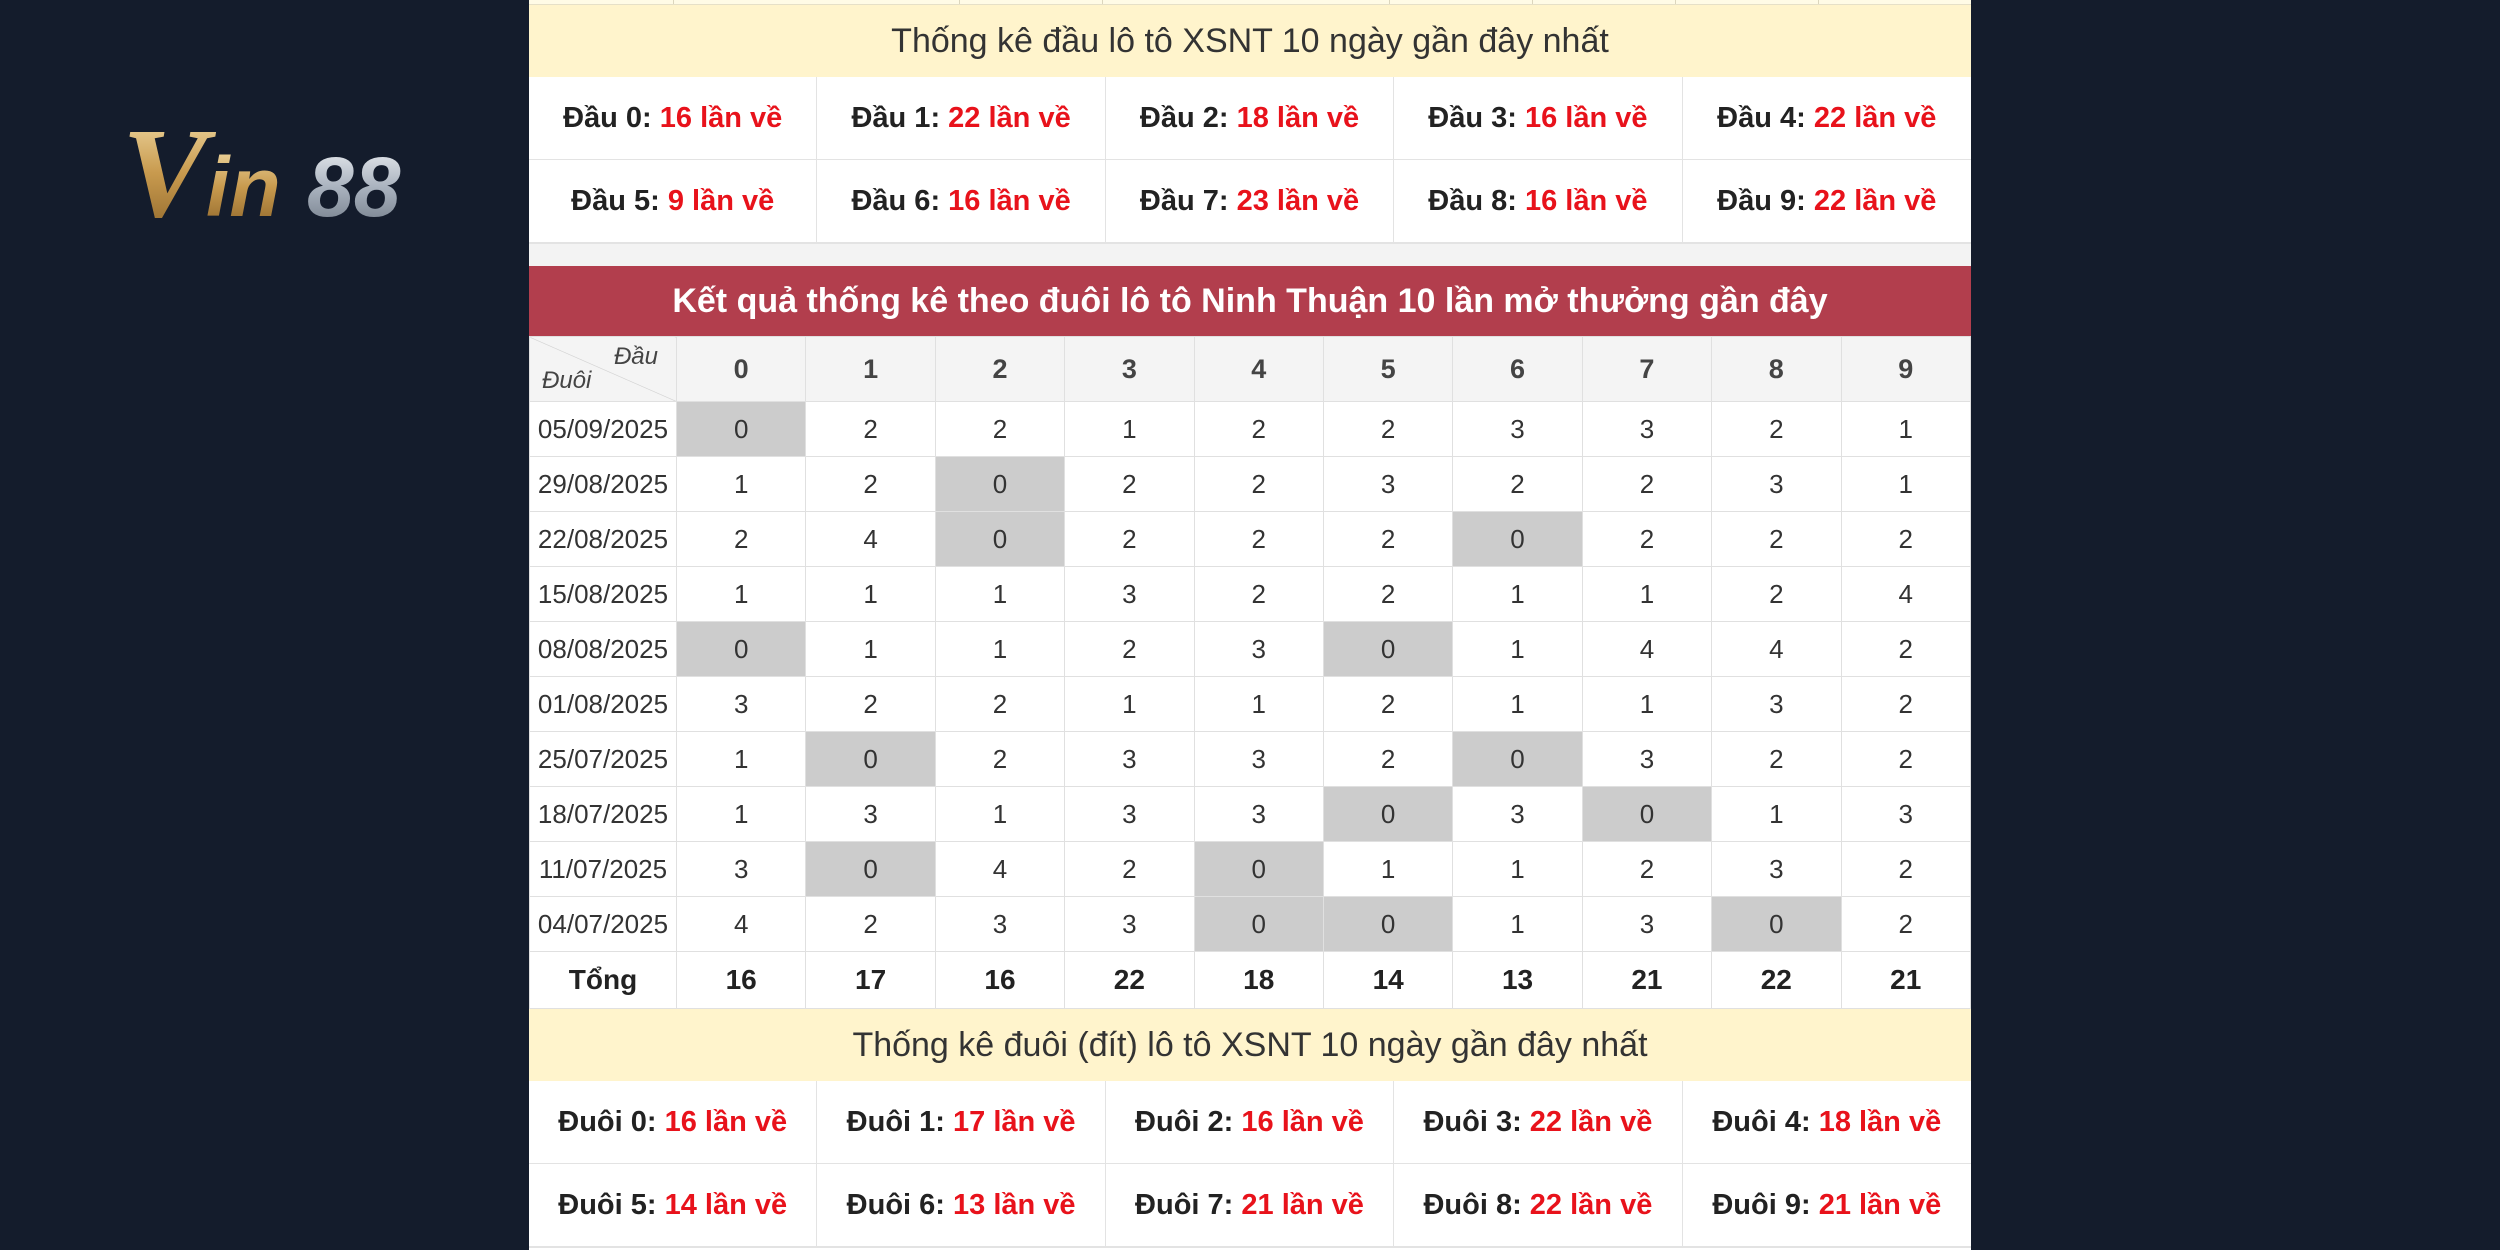  What do you see at coordinates (1388, 369) in the screenshot?
I see `column-header: 5` at bounding box center [1388, 369].